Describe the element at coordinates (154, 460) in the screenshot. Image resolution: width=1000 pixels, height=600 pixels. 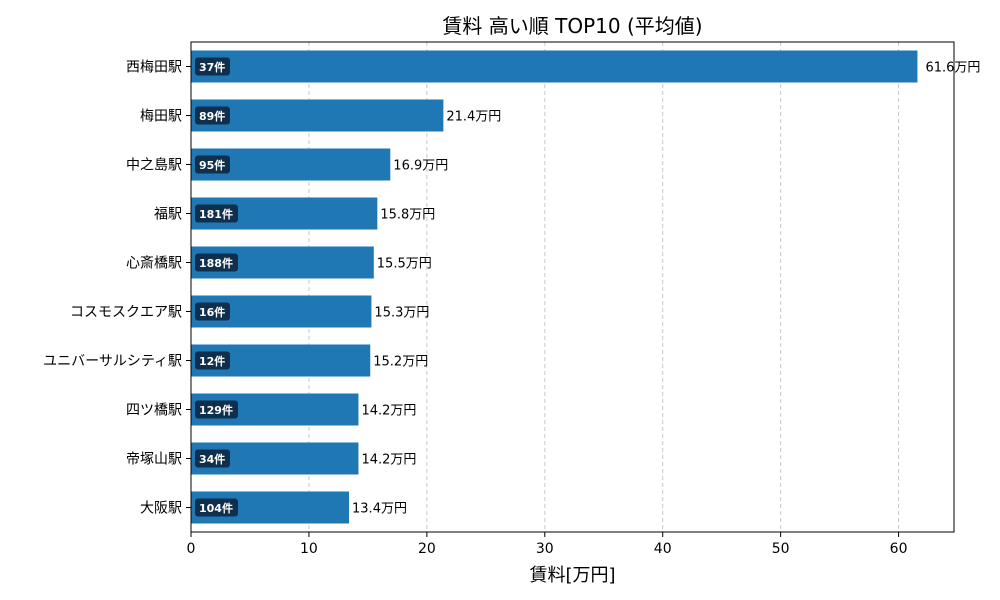
I see `y-tick-label: 帝塚山駅` at that location.